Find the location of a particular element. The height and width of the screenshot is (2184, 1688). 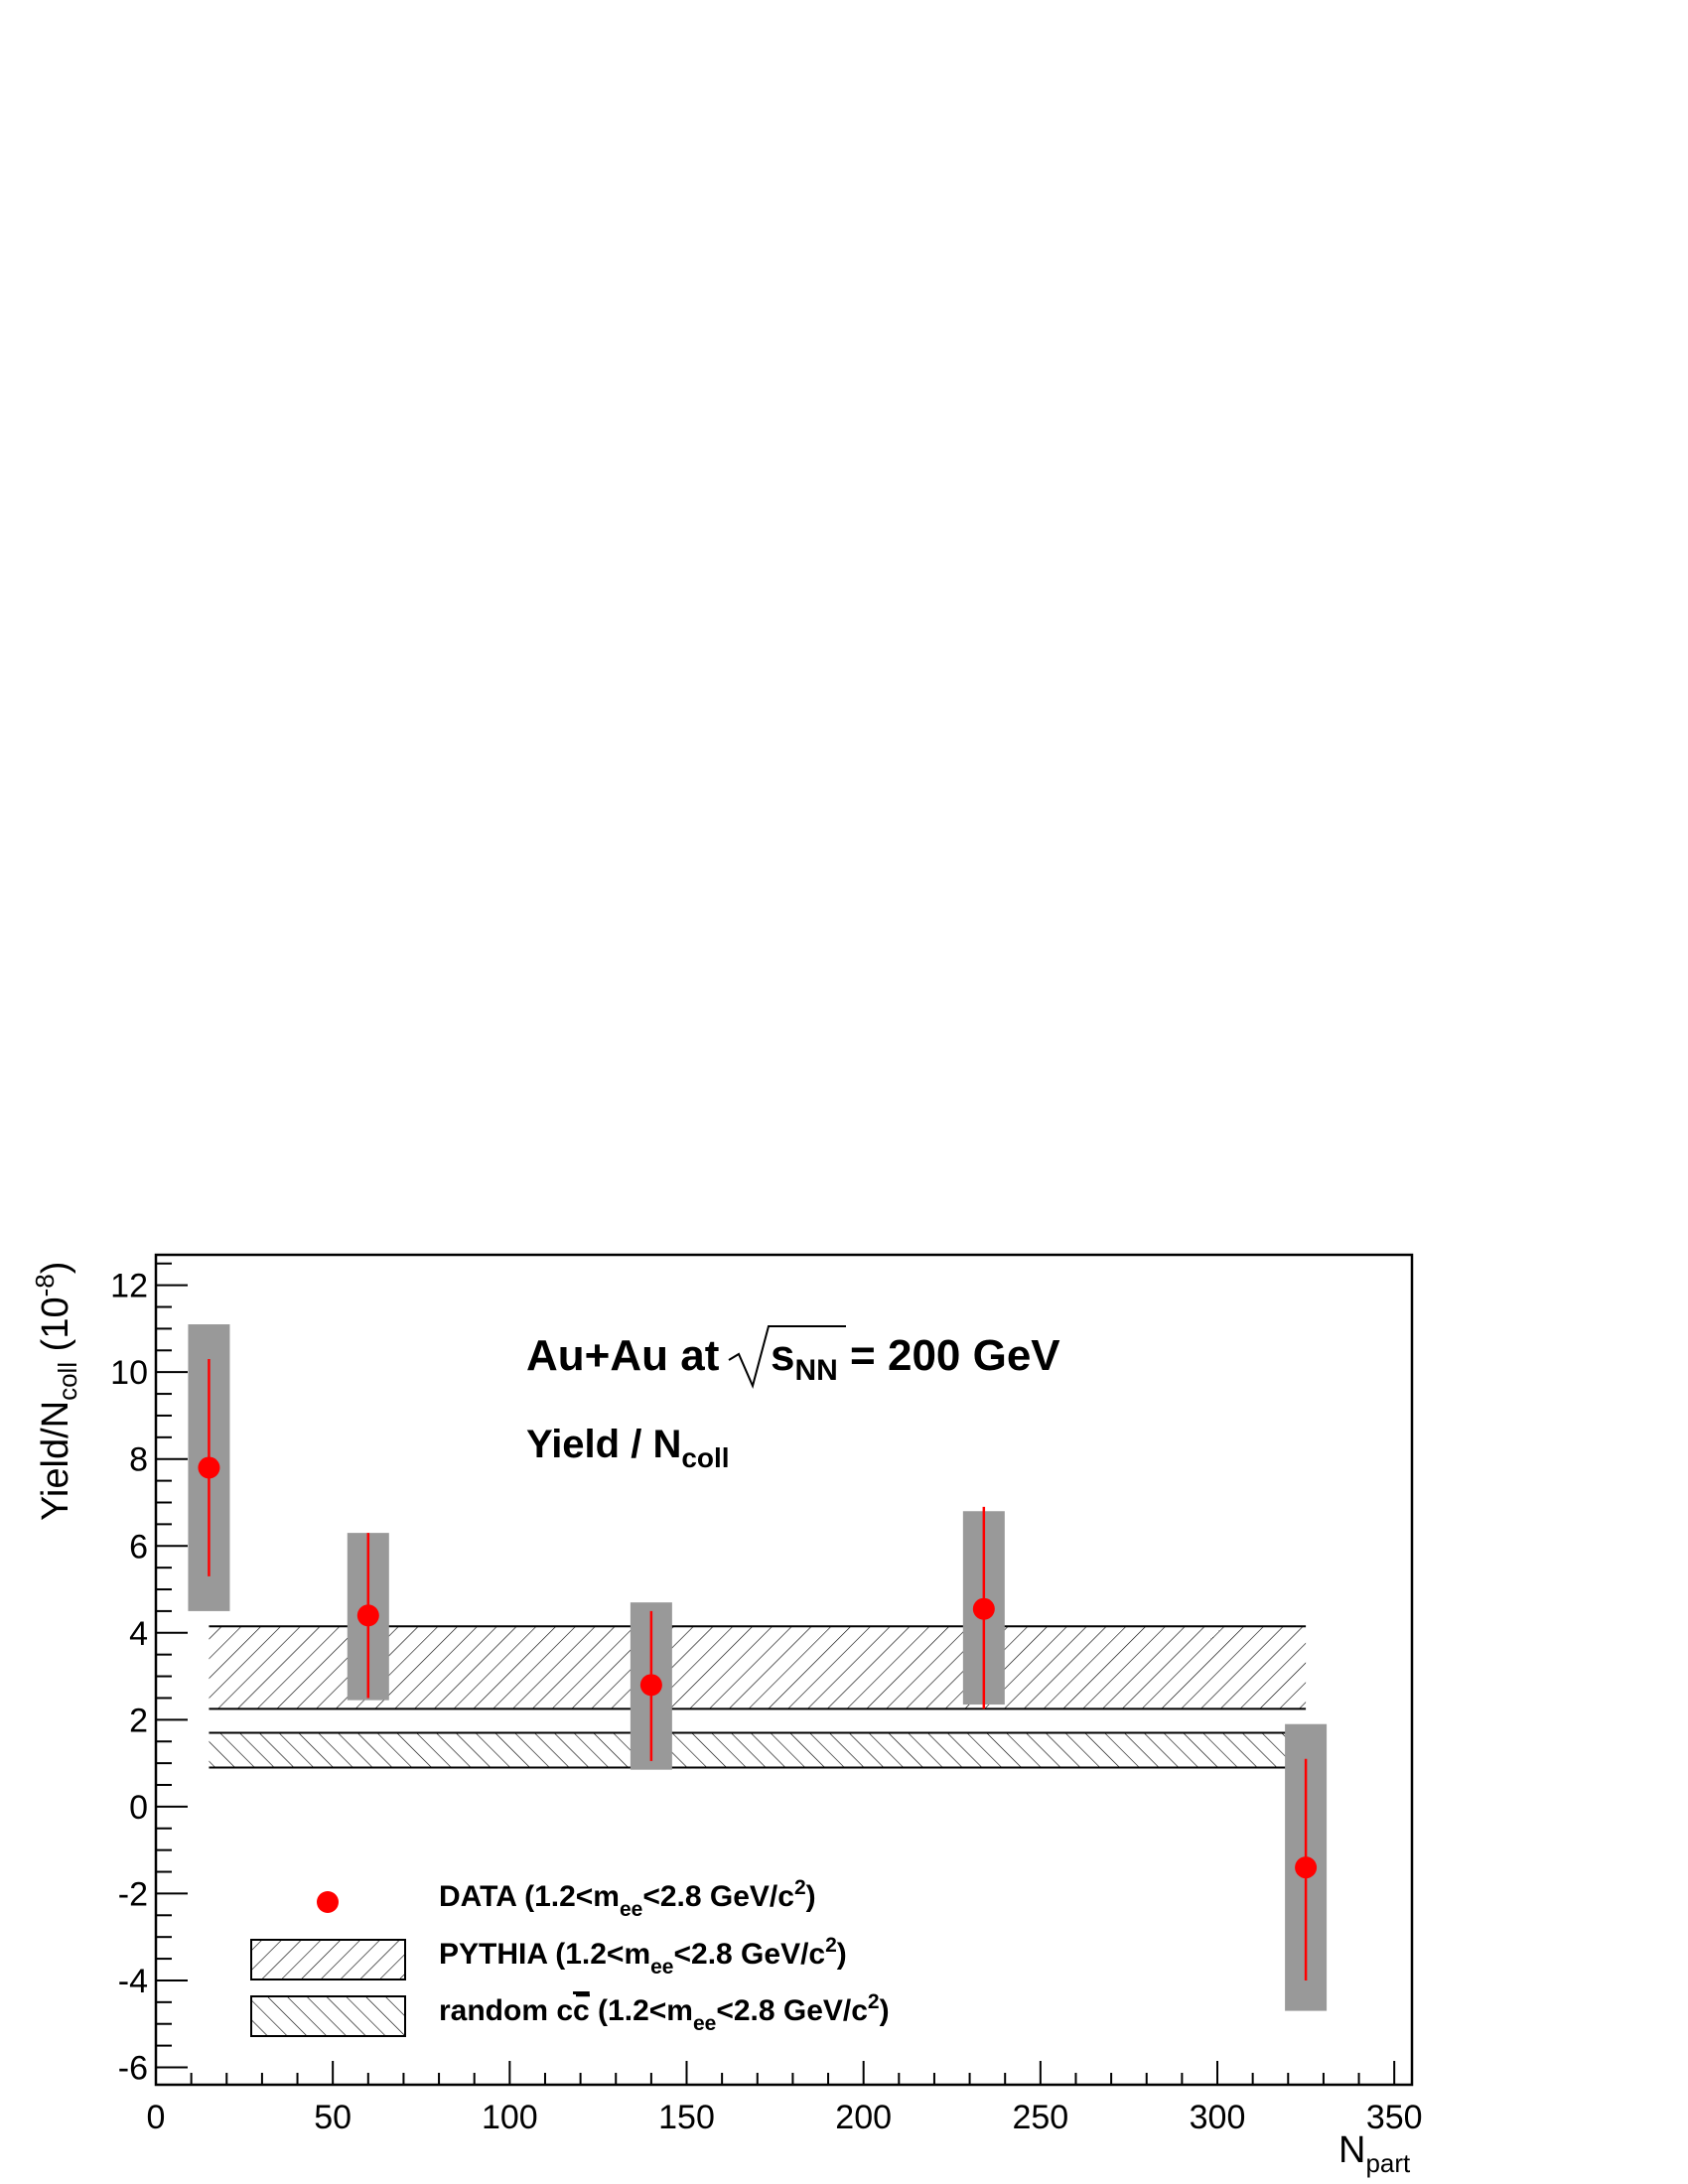

svg-text: sNN = 200 GeV is located at coordinates (915, 1359).